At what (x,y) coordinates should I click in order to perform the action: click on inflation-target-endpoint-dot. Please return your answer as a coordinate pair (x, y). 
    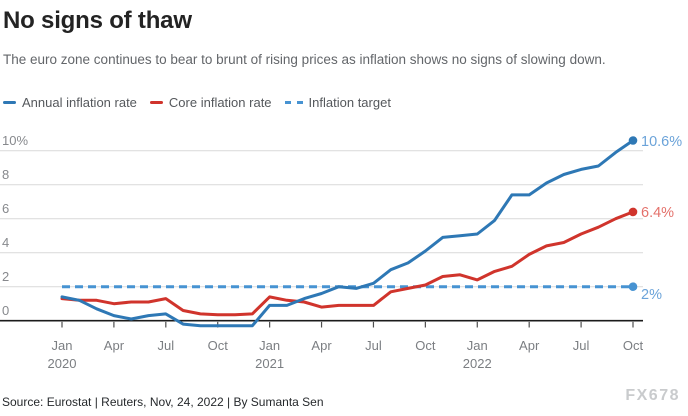
    Looking at the image, I should click on (633, 287).